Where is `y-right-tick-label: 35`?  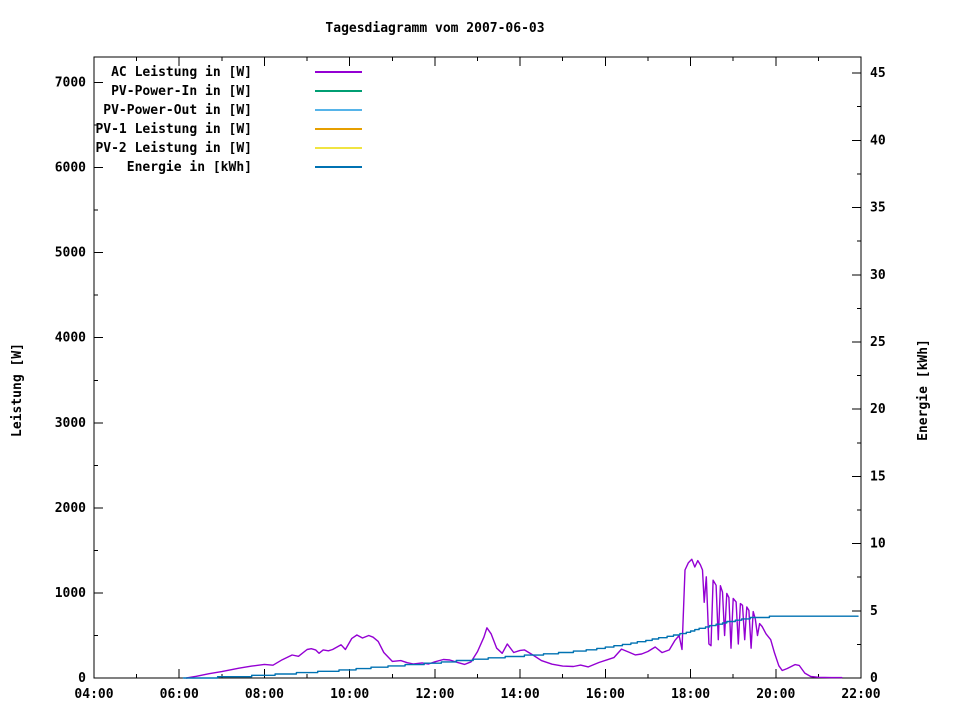 y-right-tick-label: 35 is located at coordinates (878, 208).